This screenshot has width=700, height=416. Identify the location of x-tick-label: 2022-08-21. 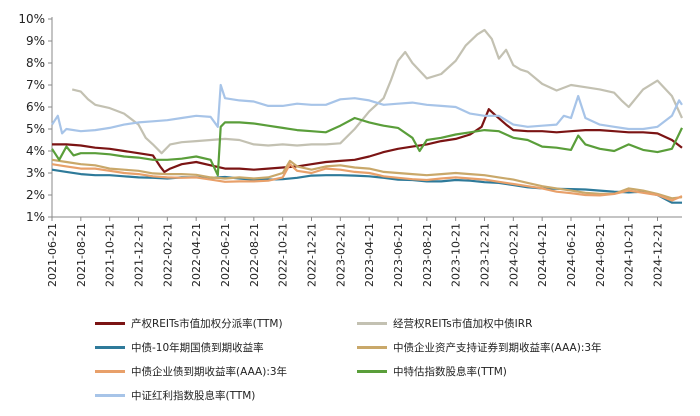
(254, 255).